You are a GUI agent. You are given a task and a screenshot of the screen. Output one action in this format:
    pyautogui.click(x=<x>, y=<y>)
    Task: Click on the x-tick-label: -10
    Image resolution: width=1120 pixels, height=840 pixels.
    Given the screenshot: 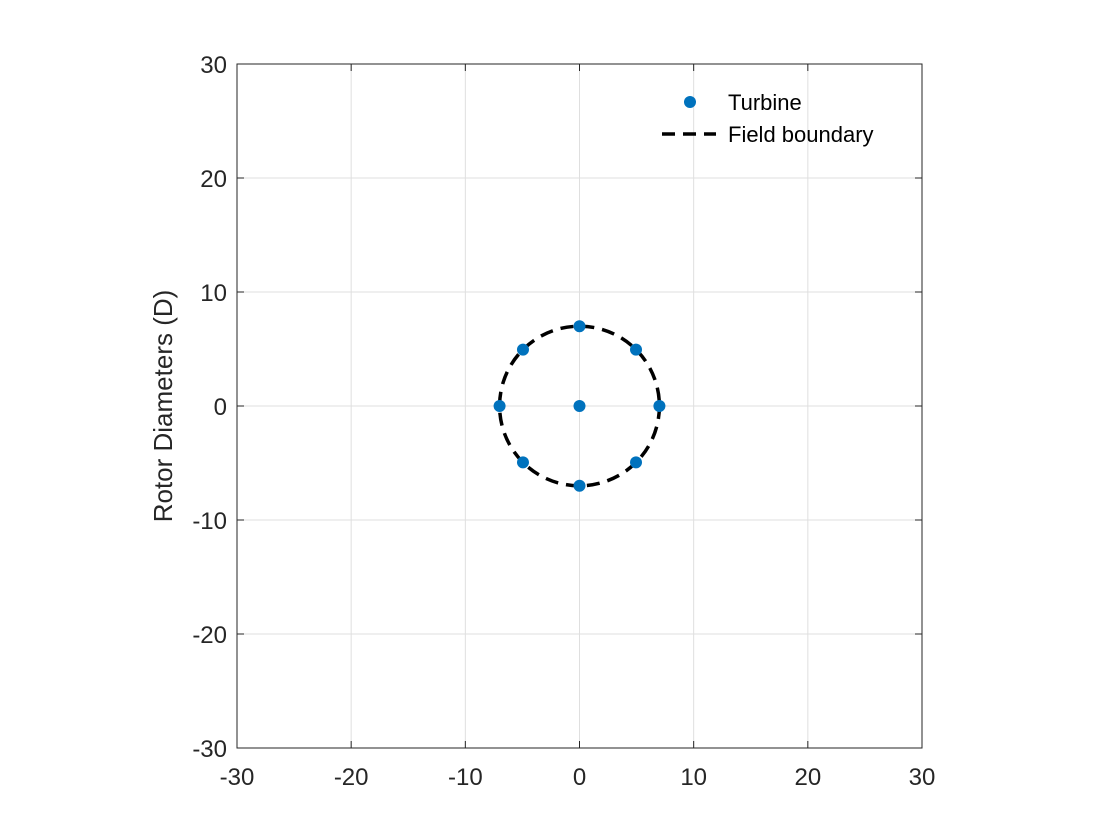 What is the action you would take?
    pyautogui.click(x=465, y=777)
    